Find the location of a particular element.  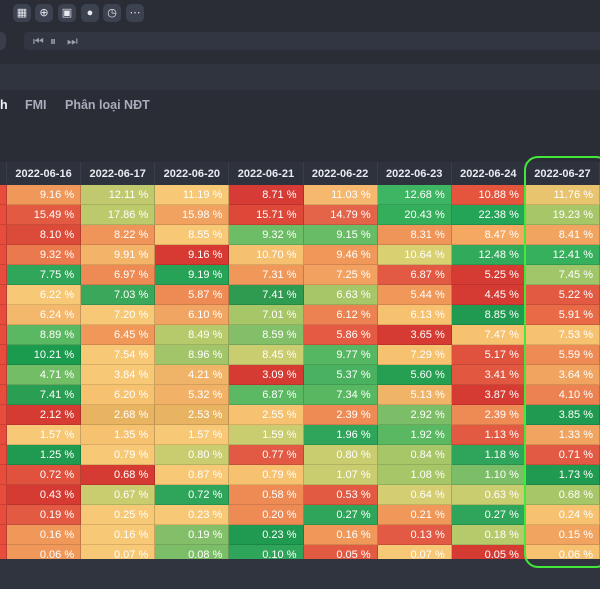

heatmap-cell: 7.29 % is located at coordinates (414, 355).